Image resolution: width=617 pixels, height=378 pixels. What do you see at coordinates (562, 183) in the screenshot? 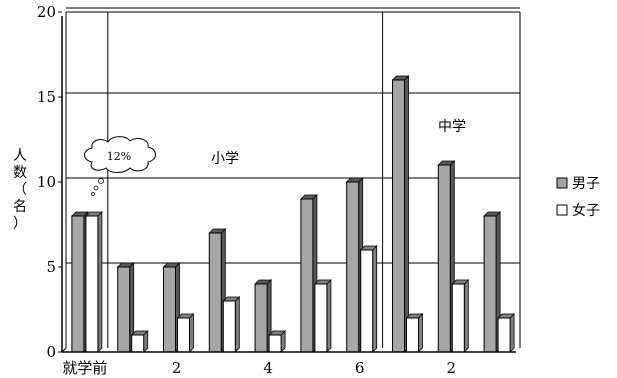
I see `legend-swatch-boys` at bounding box center [562, 183].